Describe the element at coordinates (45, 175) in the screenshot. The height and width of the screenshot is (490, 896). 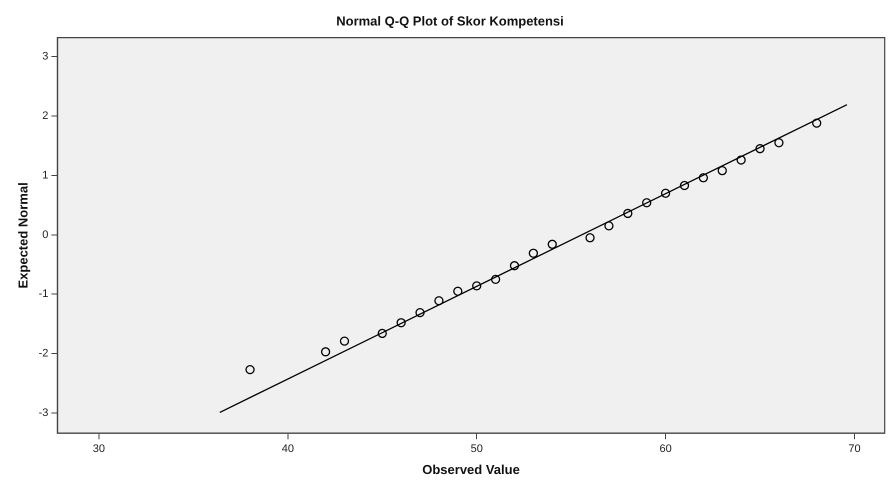
I see `y-tick-label: 1` at that location.